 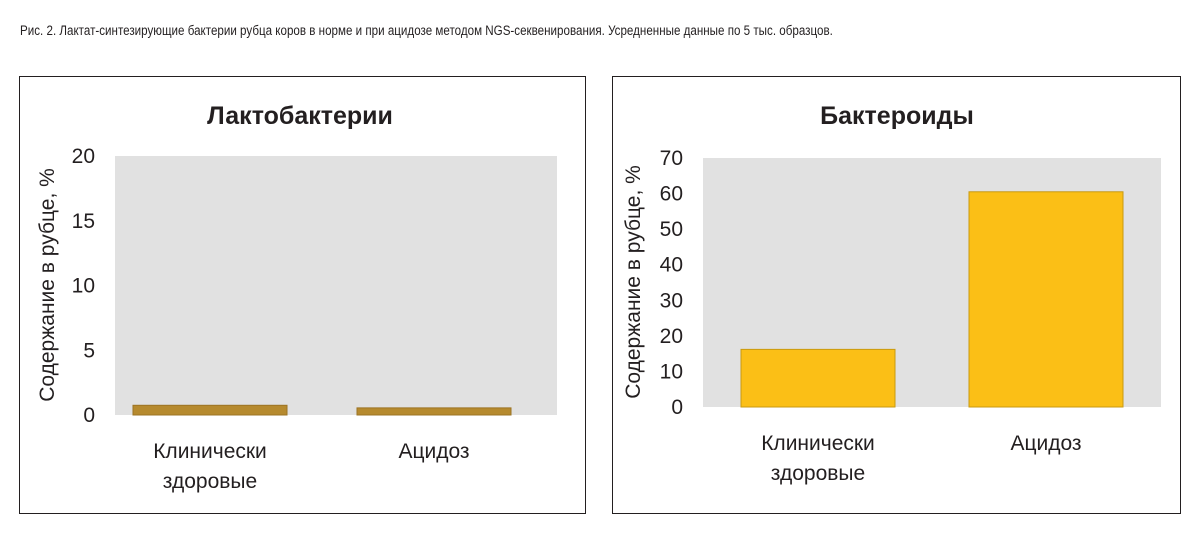 I want to click on chart-title: Бактероиды, so click(x=897, y=116).